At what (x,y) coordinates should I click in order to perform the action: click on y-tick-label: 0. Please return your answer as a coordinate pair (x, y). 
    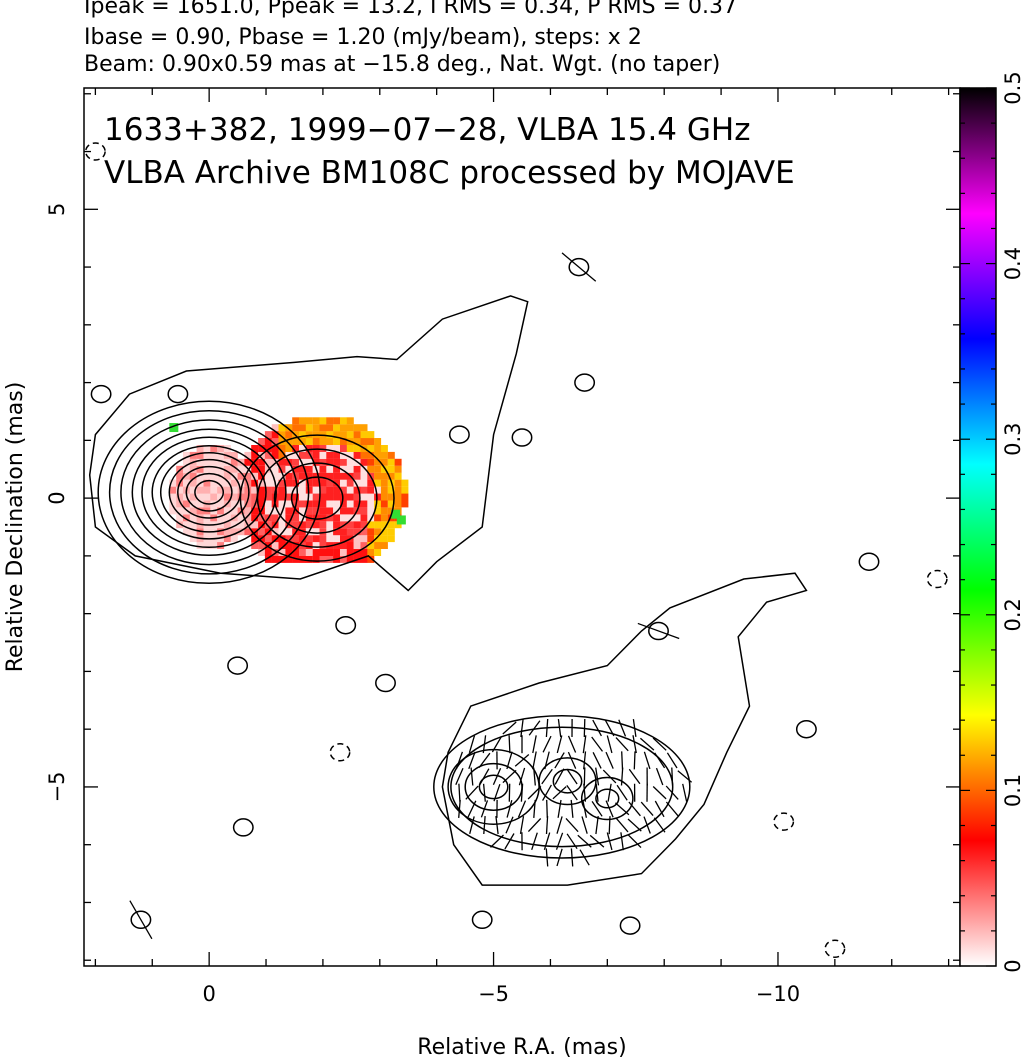
    Looking at the image, I should click on (57, 497).